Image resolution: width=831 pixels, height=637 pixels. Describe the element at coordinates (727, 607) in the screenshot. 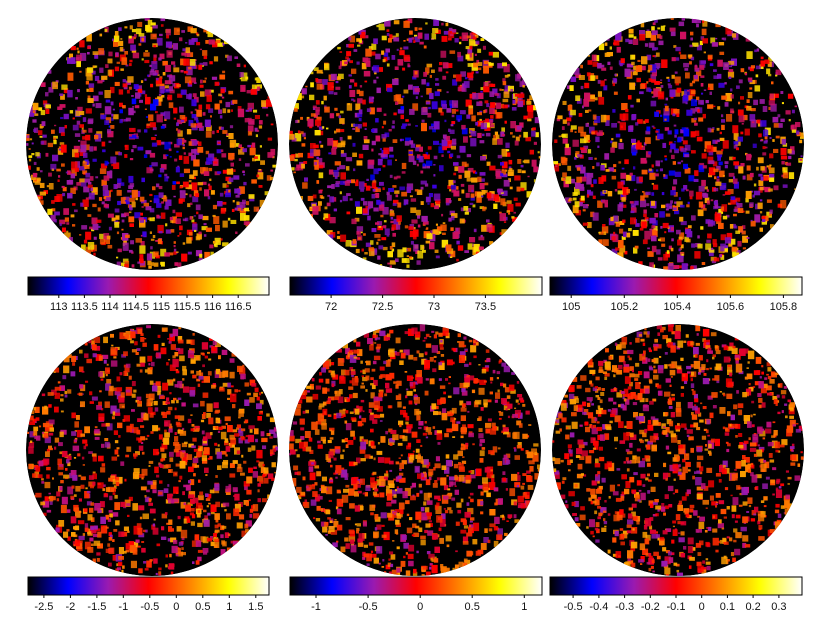

I see `colorbar-tick-label: 0.1` at that location.